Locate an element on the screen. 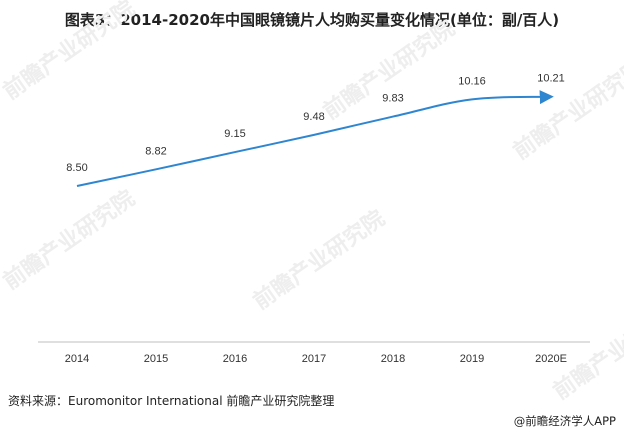  x-tick-label: 2015 is located at coordinates (156, 359).